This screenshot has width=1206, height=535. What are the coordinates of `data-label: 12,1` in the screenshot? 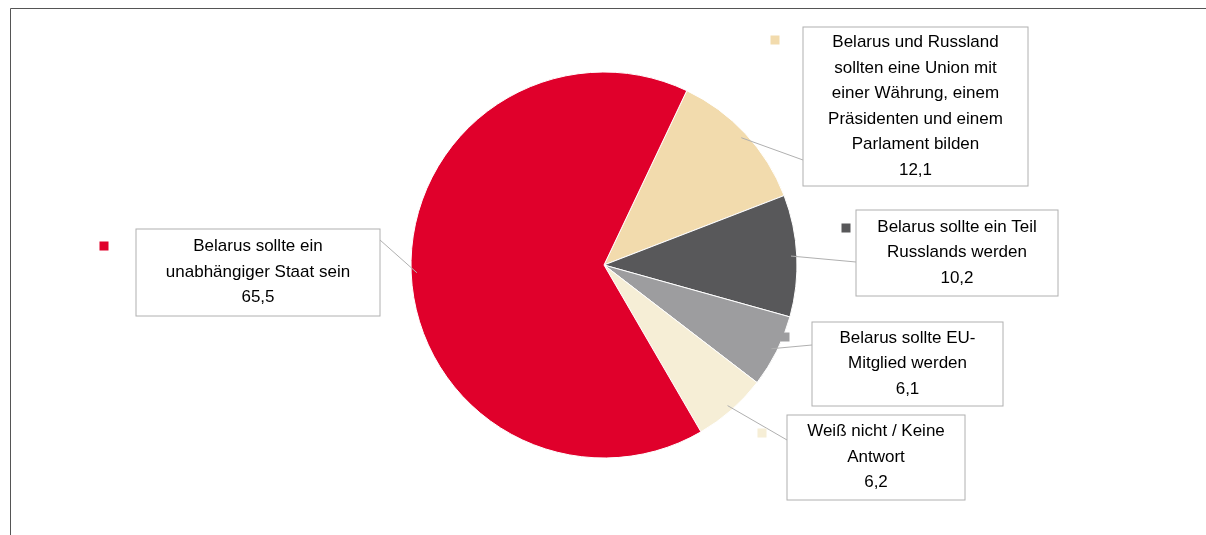 It's located at (915, 169).